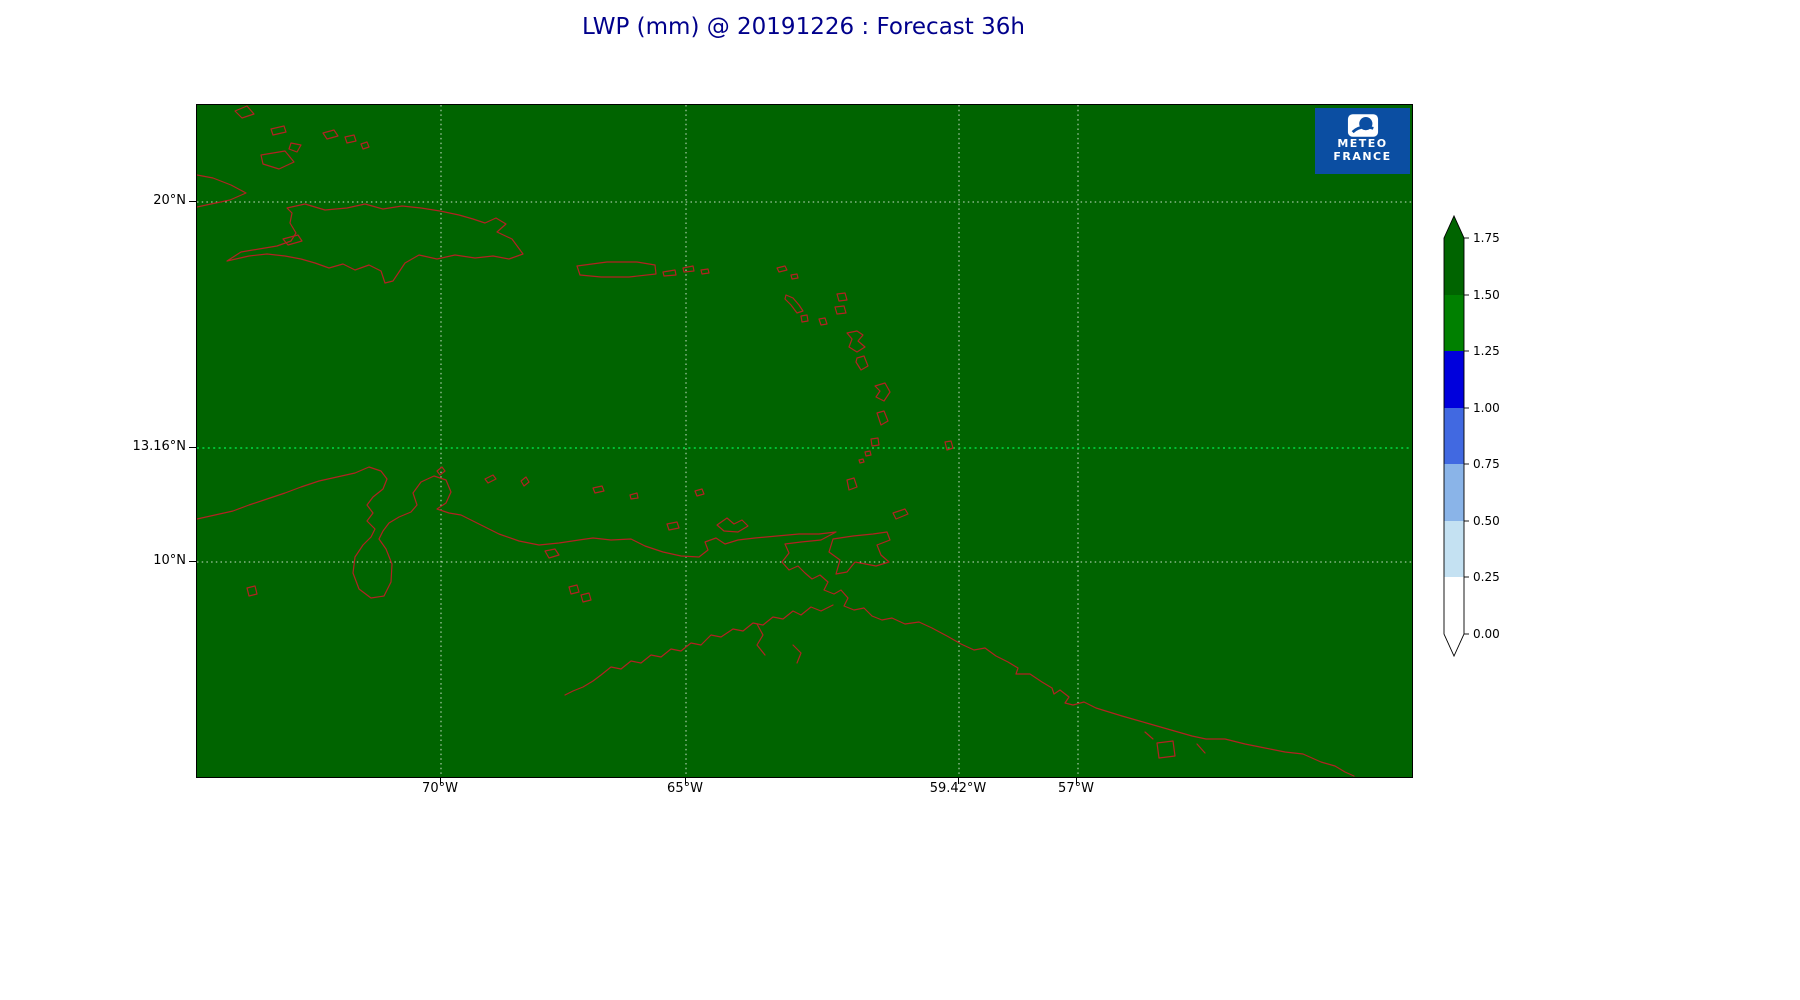  Describe the element at coordinates (958, 788) in the screenshot. I see `x-tick-label-59-42w: 59.42°W` at that location.